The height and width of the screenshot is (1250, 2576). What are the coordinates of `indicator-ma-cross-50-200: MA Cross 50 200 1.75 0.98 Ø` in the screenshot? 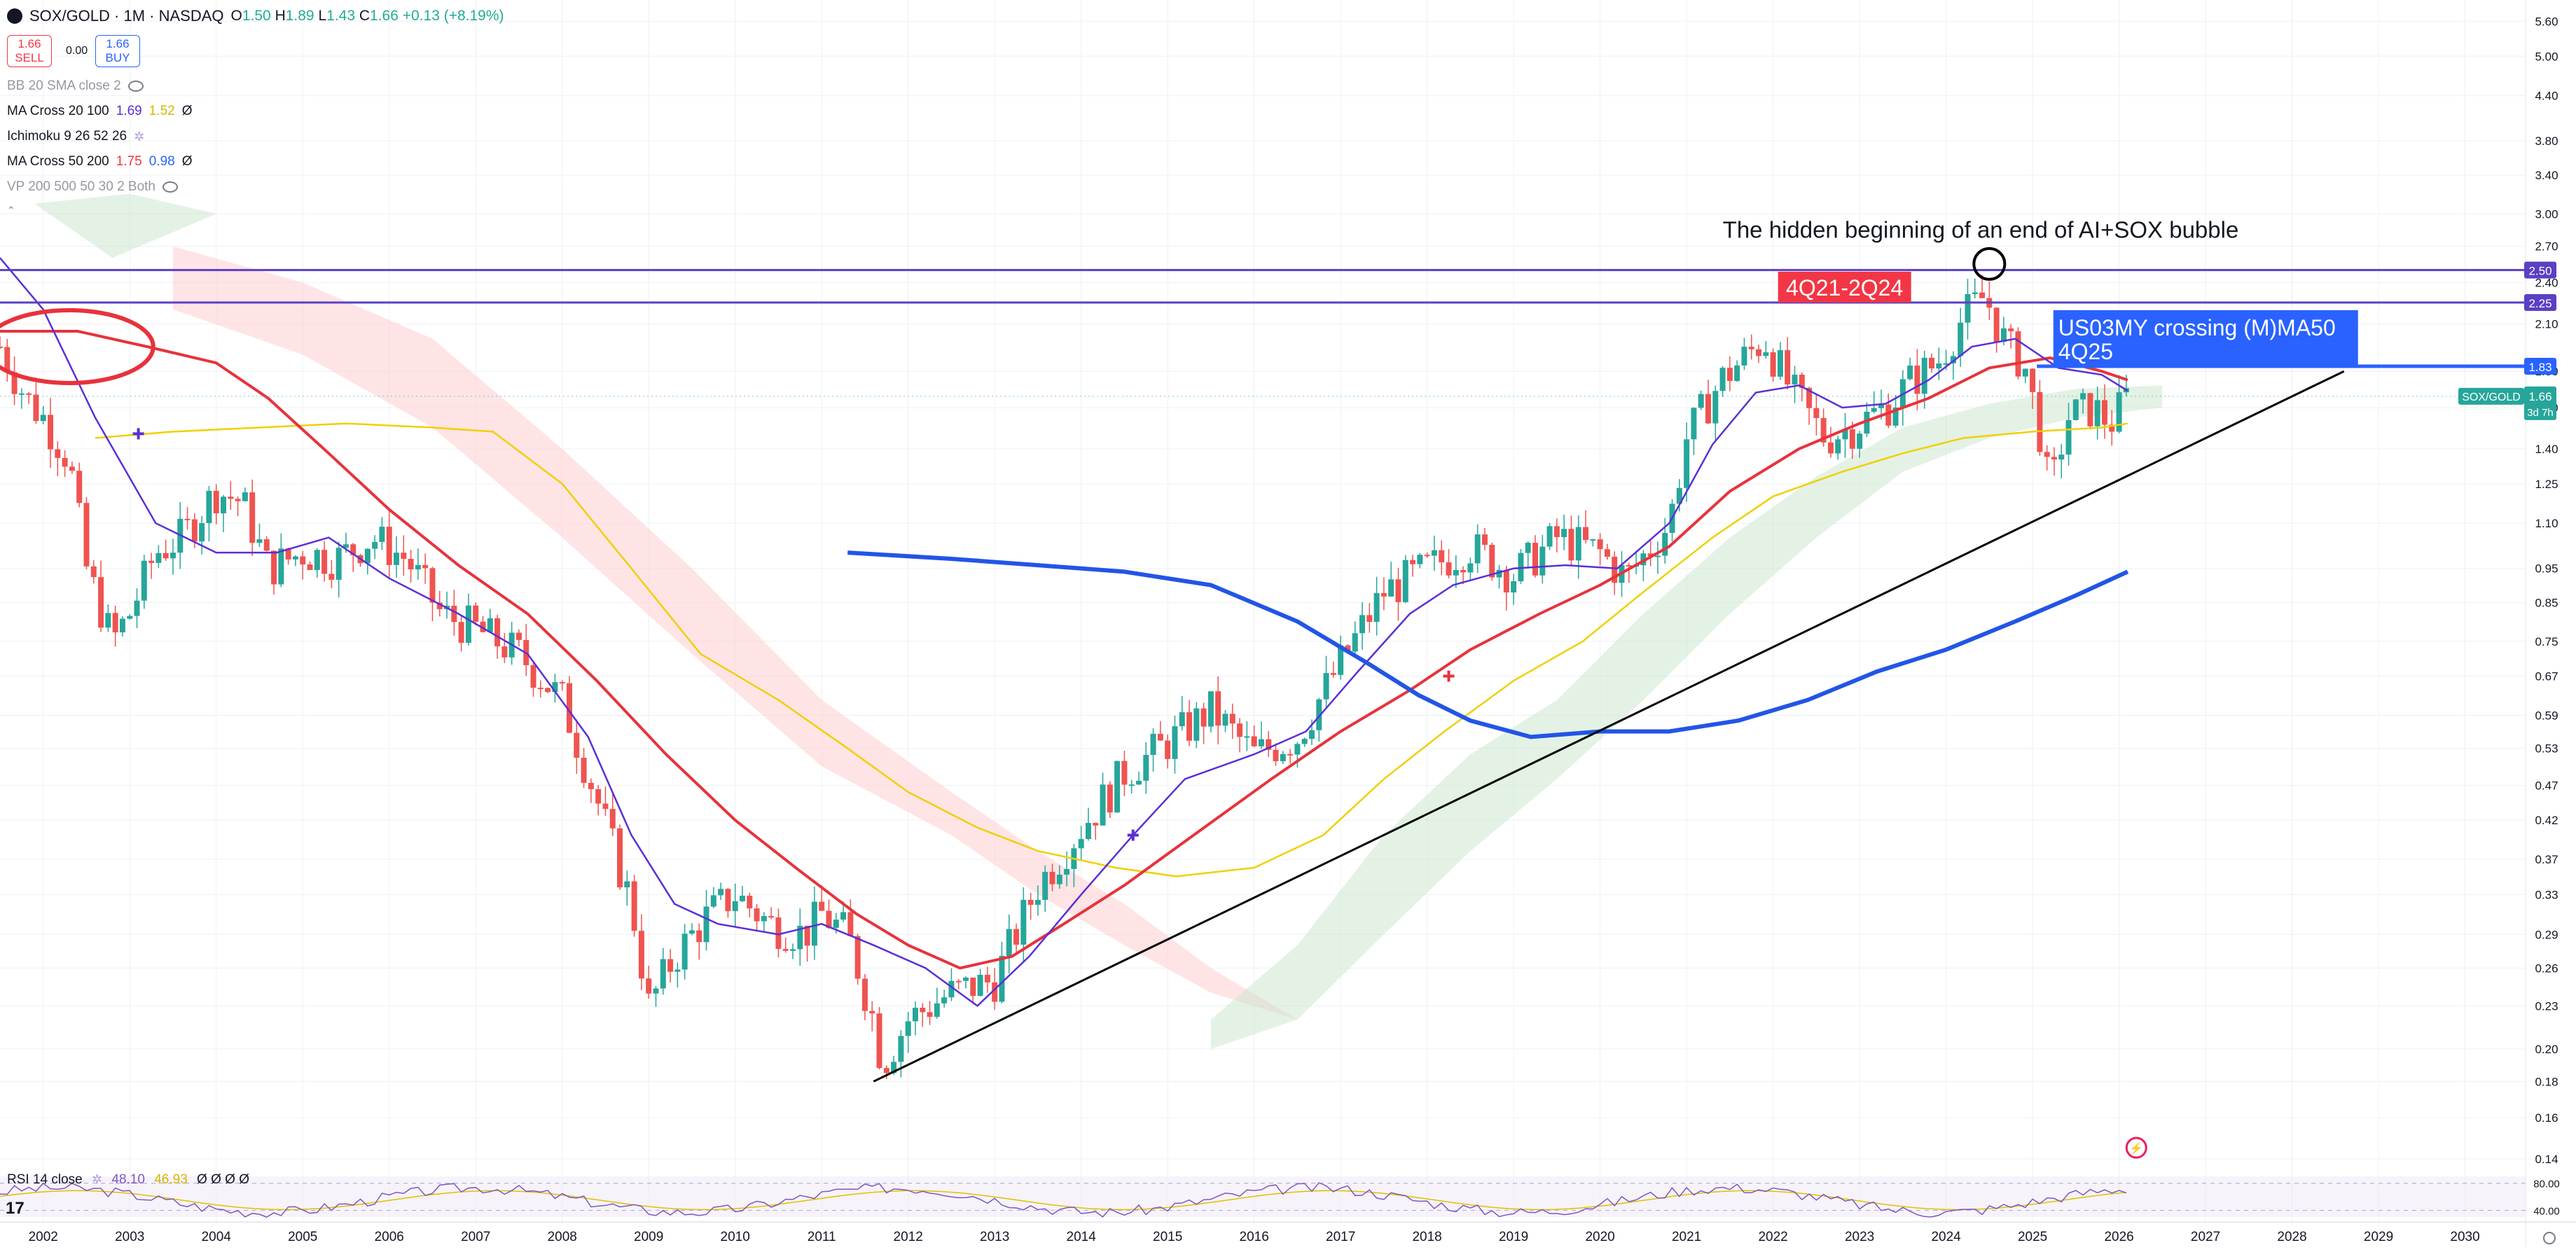 It's located at (100, 161).